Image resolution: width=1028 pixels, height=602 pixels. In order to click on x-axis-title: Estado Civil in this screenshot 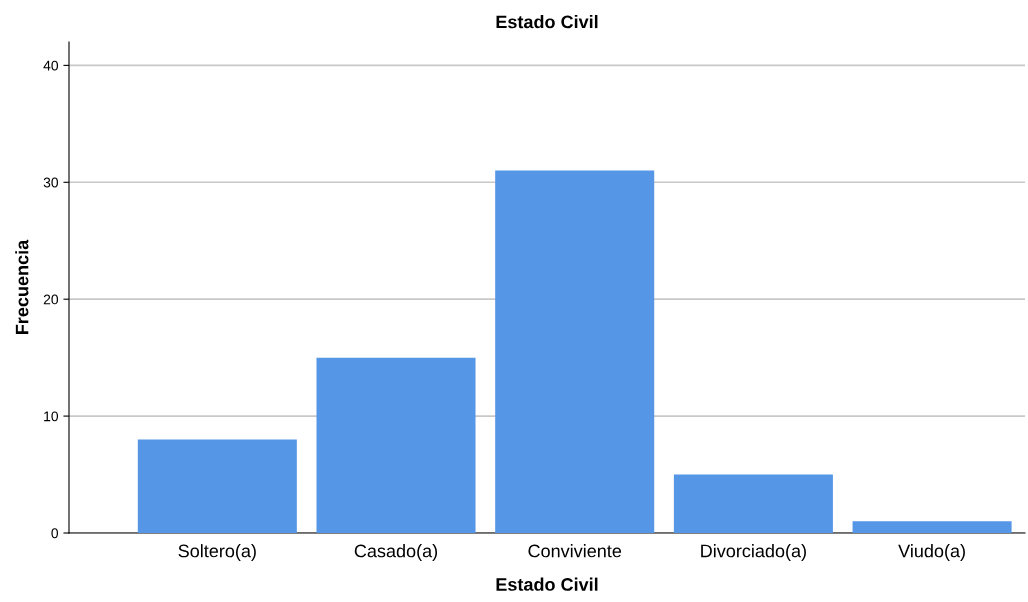, I will do `click(547, 584)`.